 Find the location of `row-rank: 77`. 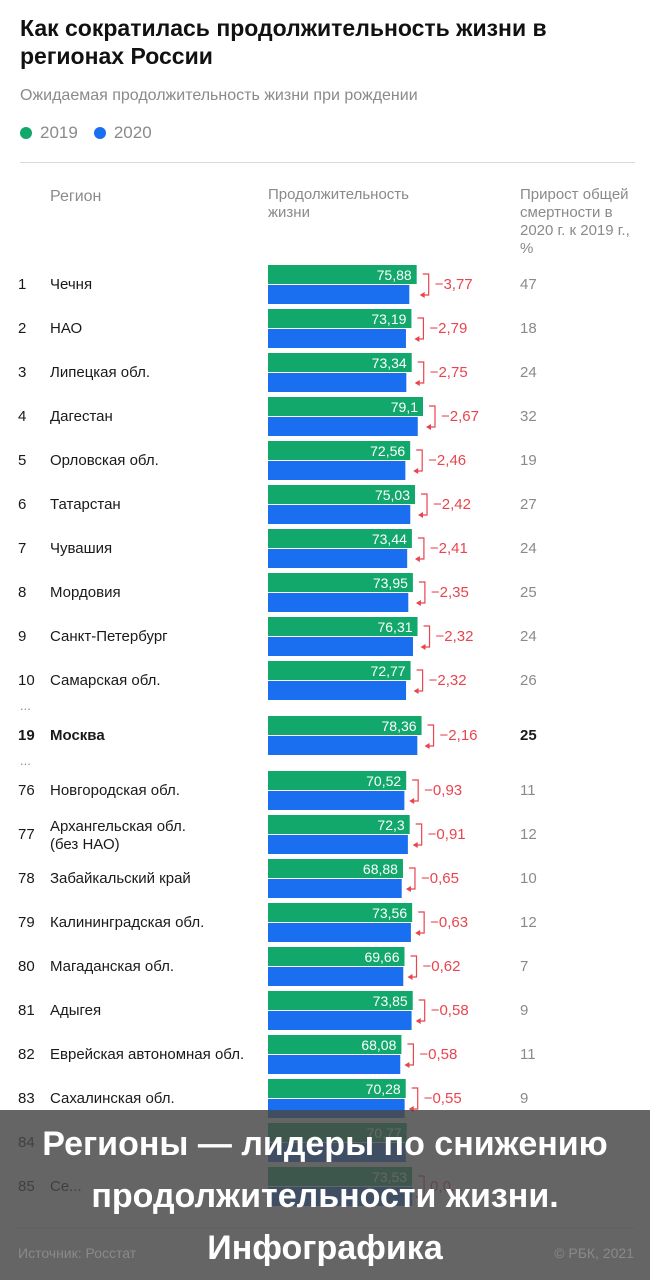

row-rank: 77 is located at coordinates (26, 834).